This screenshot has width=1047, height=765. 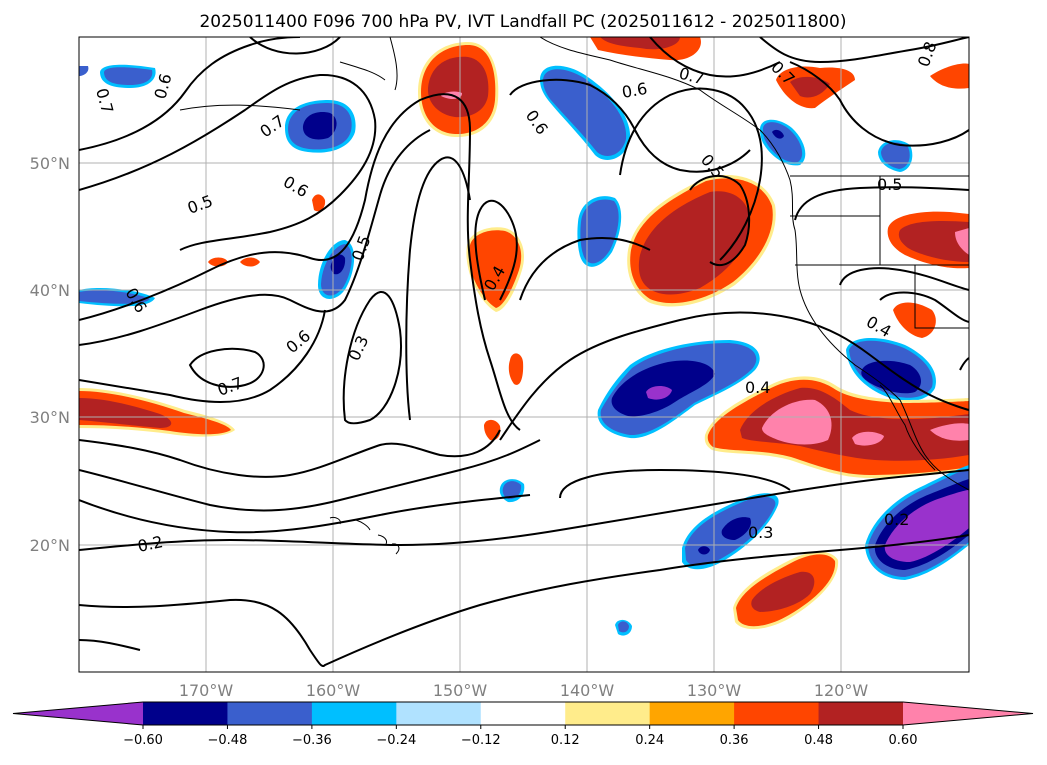 What do you see at coordinates (634, 90) in the screenshot?
I see `contour-label: 0.6` at bounding box center [634, 90].